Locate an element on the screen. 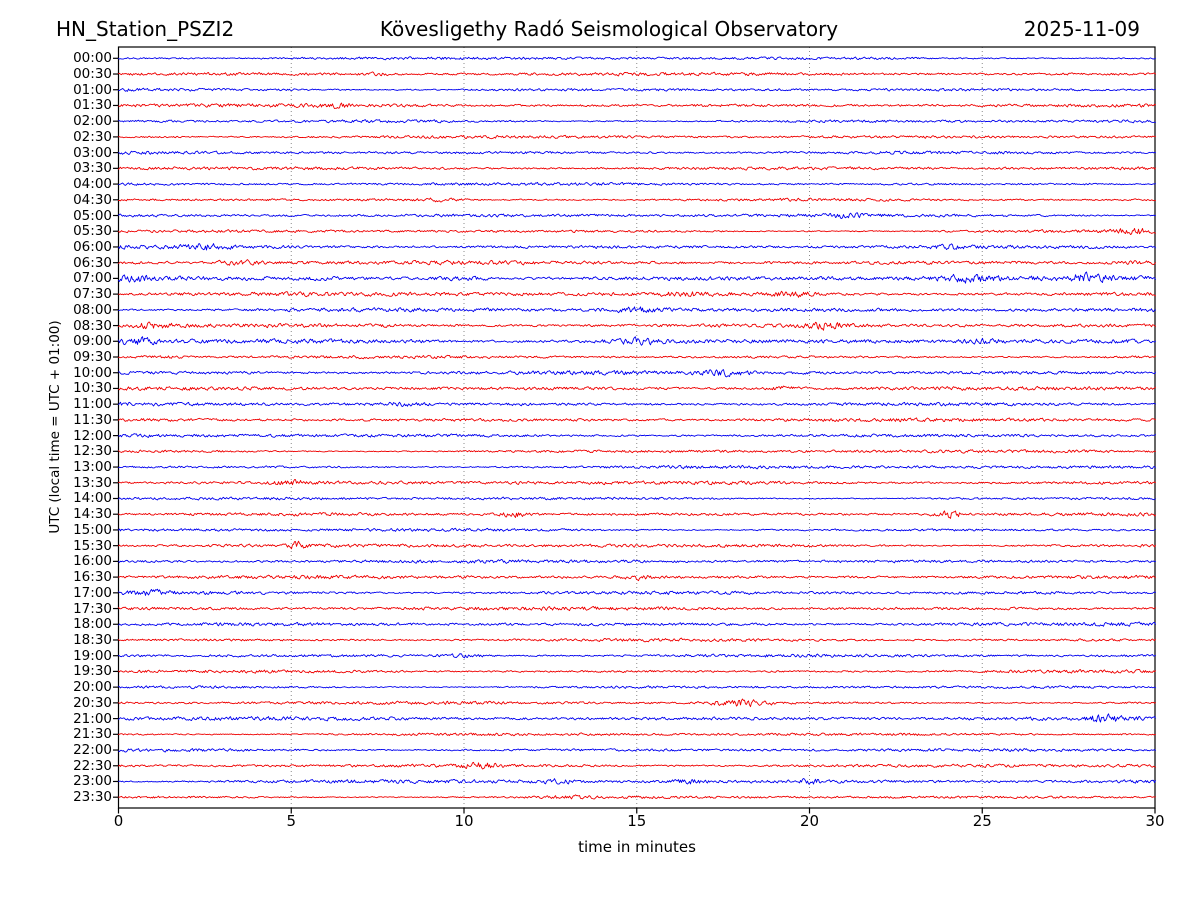 The height and width of the screenshot is (900, 1200). y-tick-label: 19:30 is located at coordinates (92, 671).